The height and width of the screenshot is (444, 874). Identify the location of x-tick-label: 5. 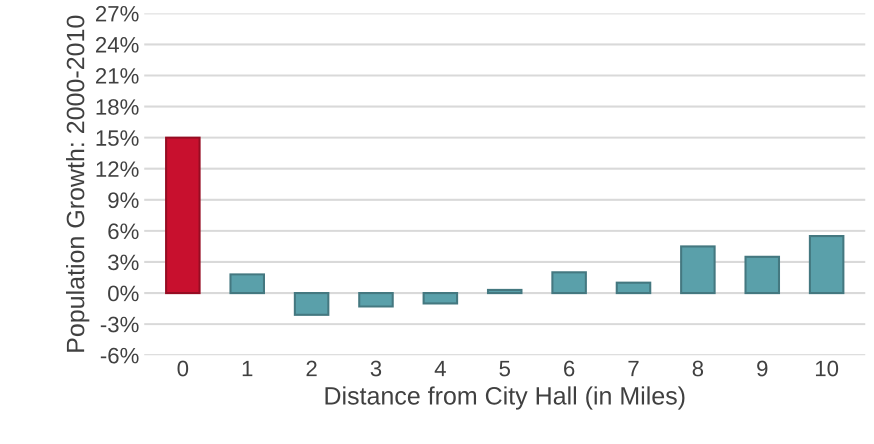
(504, 368).